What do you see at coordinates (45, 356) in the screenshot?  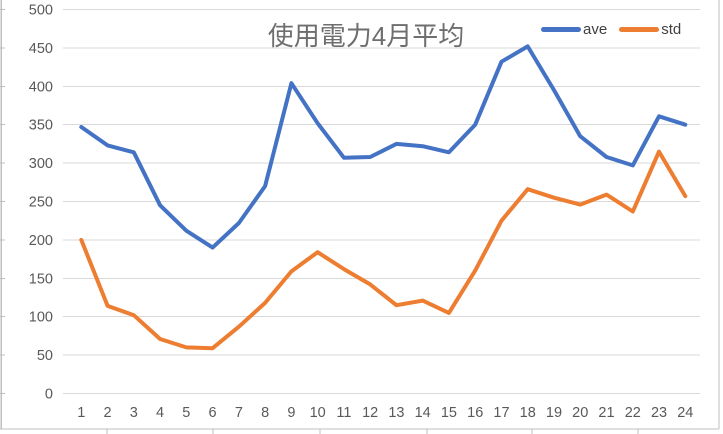 I see `y-axis-label: 50` at bounding box center [45, 356].